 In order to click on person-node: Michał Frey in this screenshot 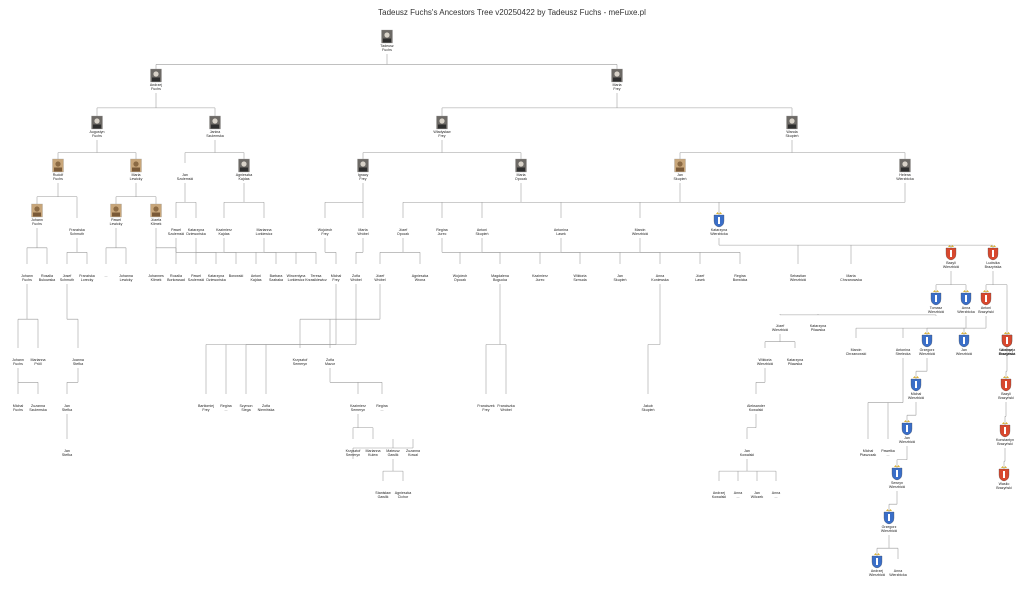, I will do `click(336, 278)`.